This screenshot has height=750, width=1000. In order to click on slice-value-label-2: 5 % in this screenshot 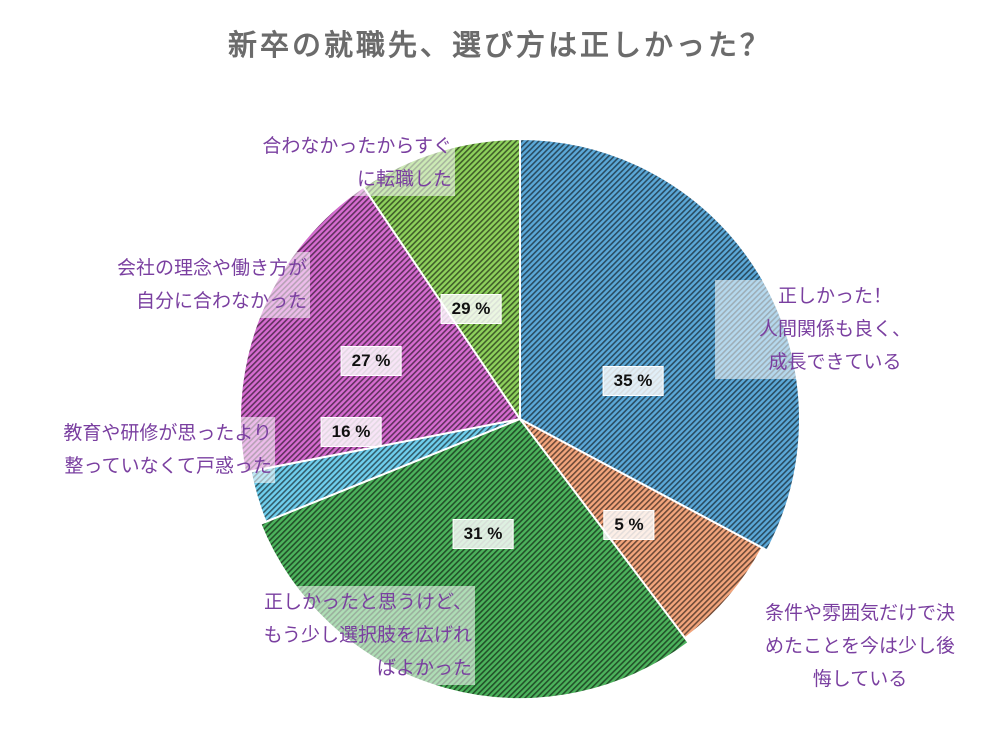, I will do `click(629, 525)`.